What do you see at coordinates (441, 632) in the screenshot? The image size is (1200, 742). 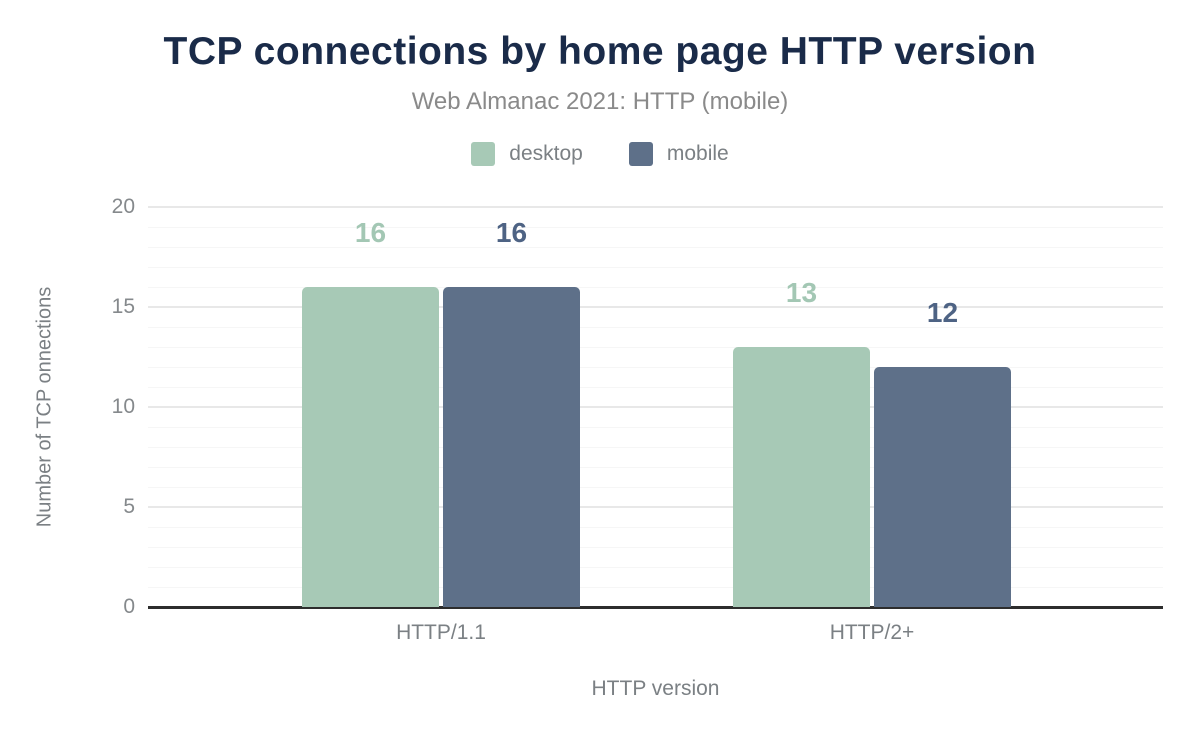 I see `x-category-label: HTTP/1.1` at bounding box center [441, 632].